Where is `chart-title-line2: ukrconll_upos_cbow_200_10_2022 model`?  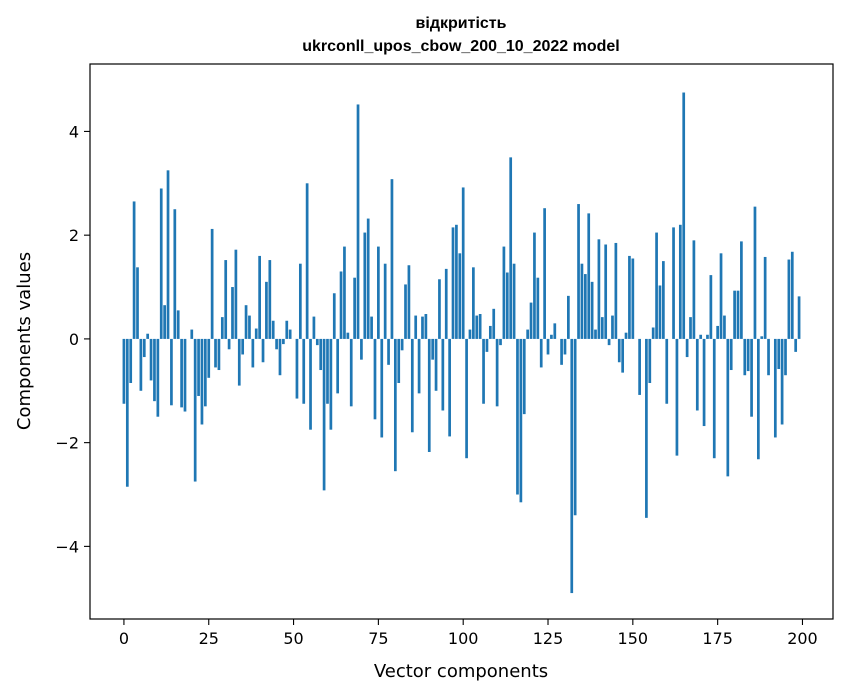 chart-title-line2: ukrconll_upos_cbow_200_10_2022 model is located at coordinates (460, 46).